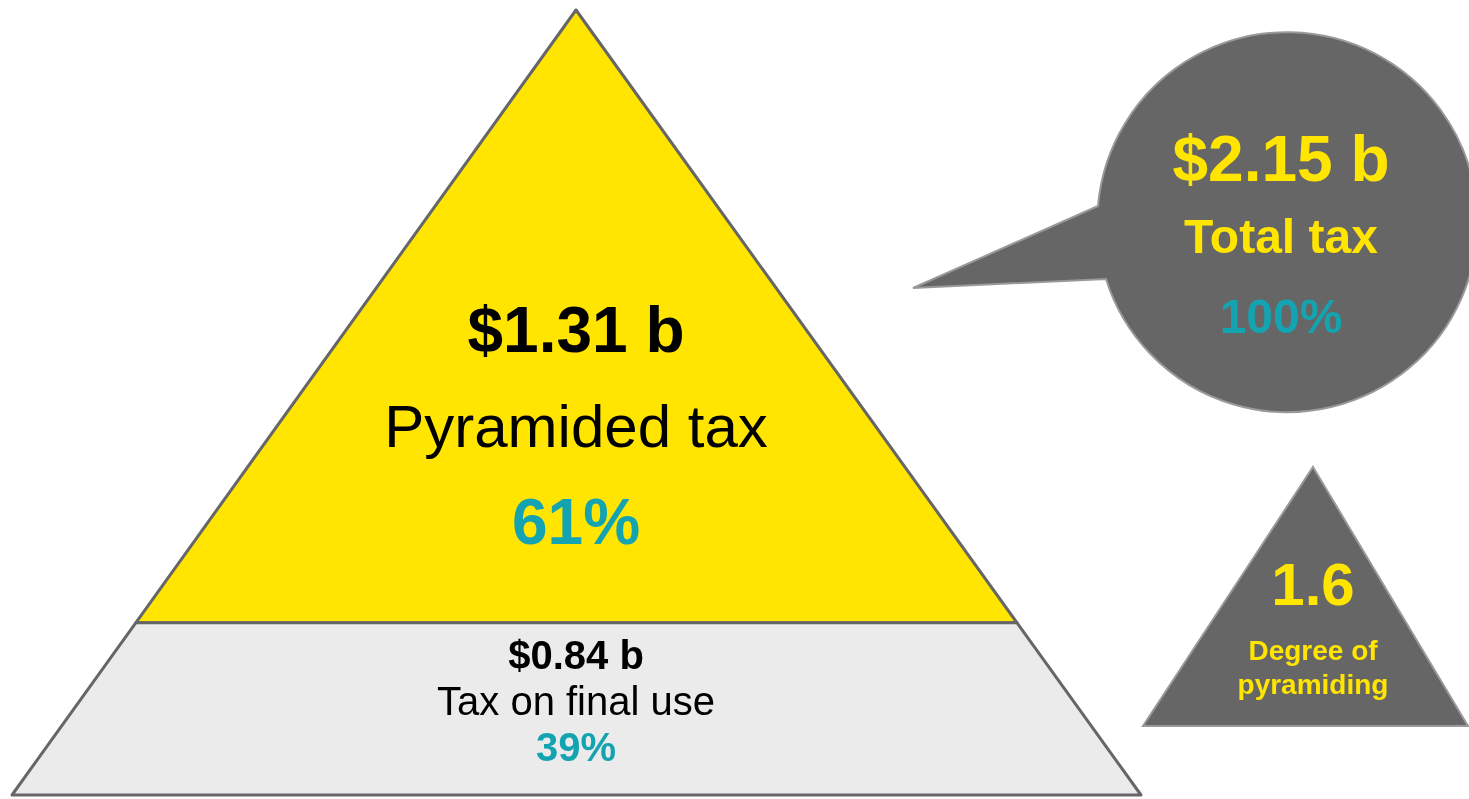 The image size is (1469, 799). Describe the element at coordinates (576, 700) in the screenshot. I see `category-label: Tax on final use` at that location.